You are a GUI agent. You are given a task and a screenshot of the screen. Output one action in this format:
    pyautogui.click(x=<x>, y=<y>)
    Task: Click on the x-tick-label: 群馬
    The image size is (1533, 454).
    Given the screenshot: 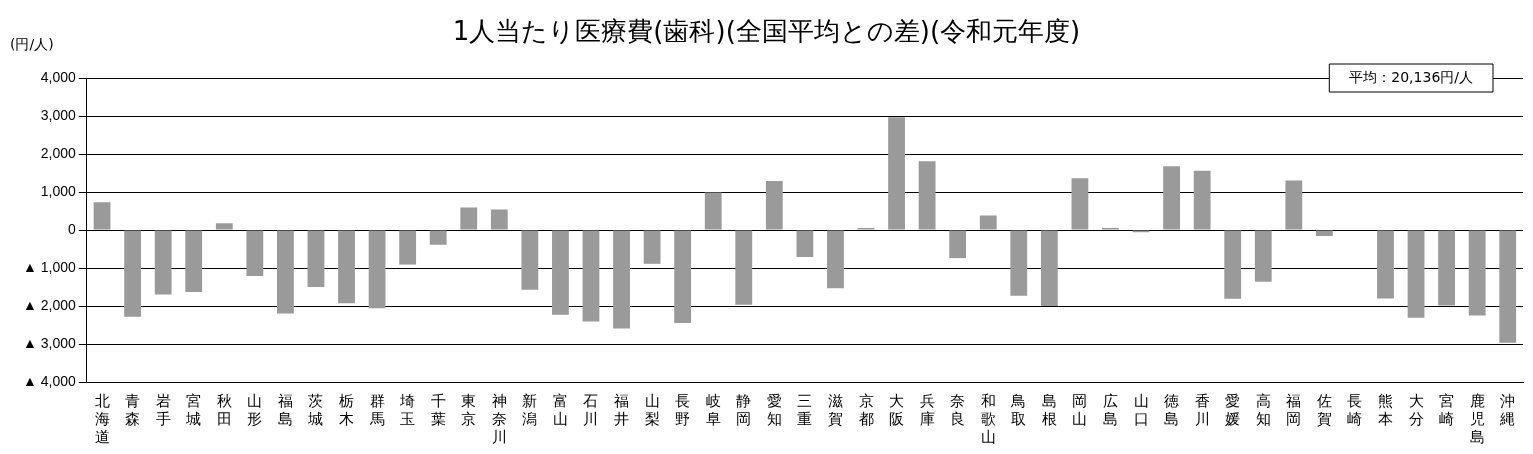 What is the action you would take?
    pyautogui.click(x=376, y=410)
    